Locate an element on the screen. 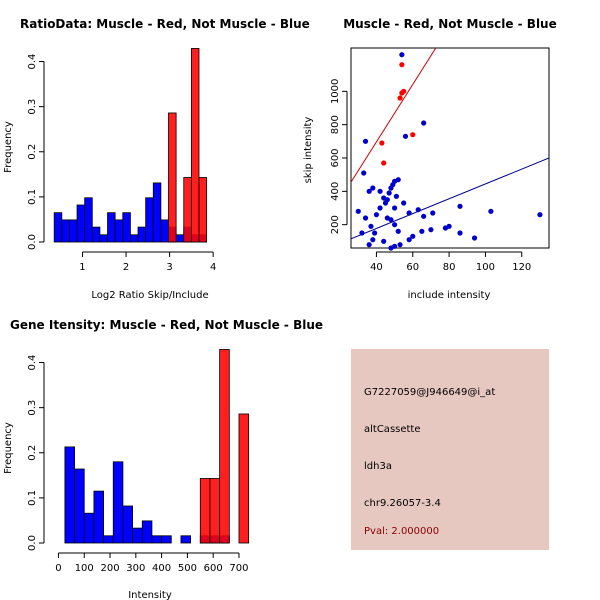  p-value: Pval: 2.000000 is located at coordinates (402, 531).